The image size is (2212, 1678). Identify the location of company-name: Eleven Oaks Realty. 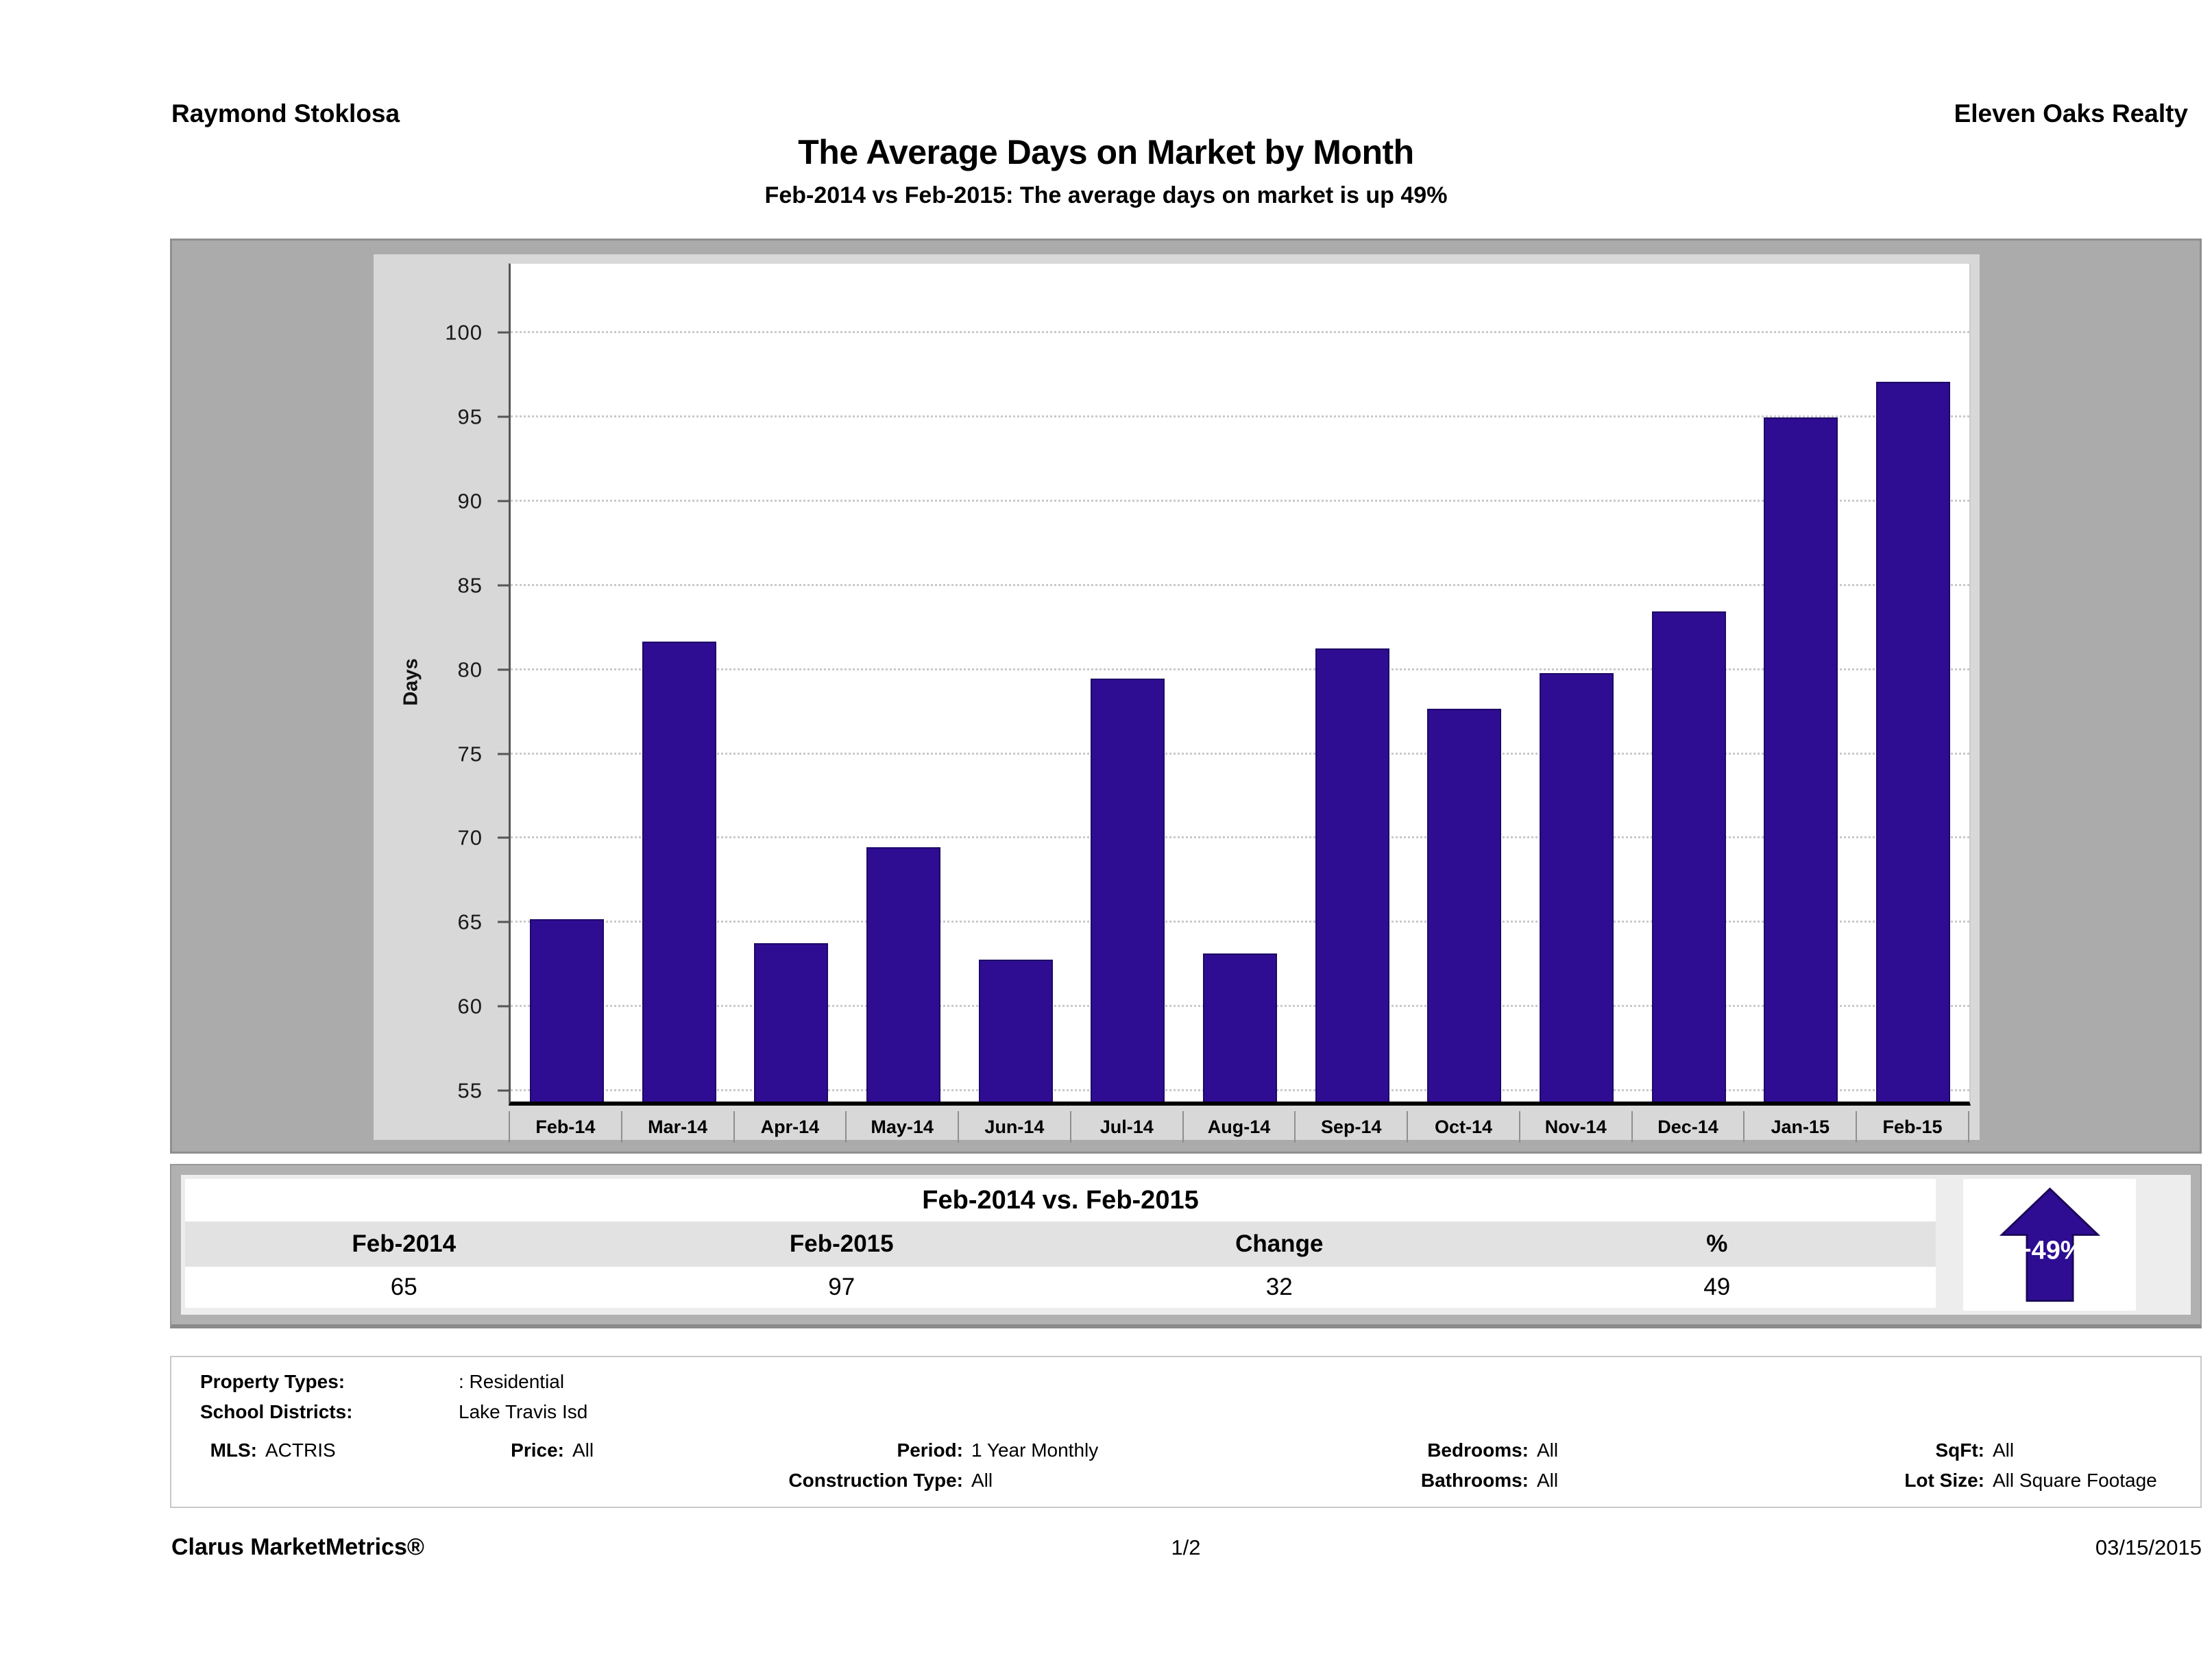
(2071, 113).